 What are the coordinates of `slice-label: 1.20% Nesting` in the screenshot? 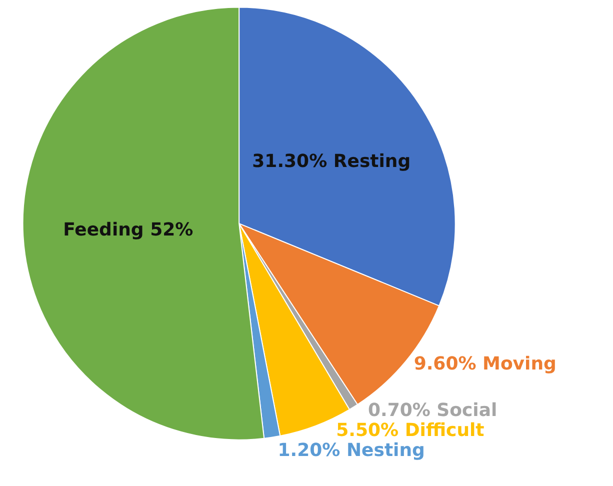 It's located at (351, 450).